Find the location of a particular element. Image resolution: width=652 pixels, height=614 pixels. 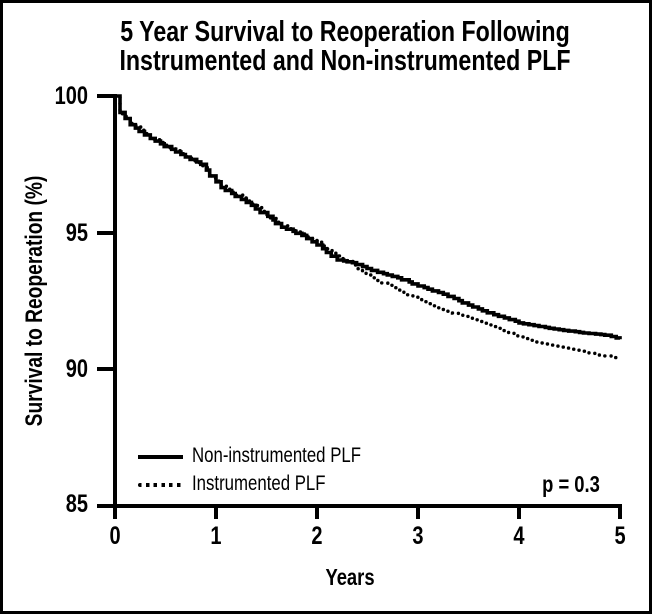

legend-line-sample-dotted is located at coordinates (161, 485).